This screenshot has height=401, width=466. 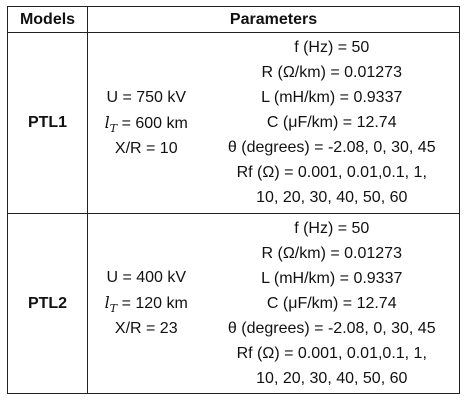 What do you see at coordinates (146, 97) in the screenshot?
I see `spec-voltage: U = 750 kV` at bounding box center [146, 97].